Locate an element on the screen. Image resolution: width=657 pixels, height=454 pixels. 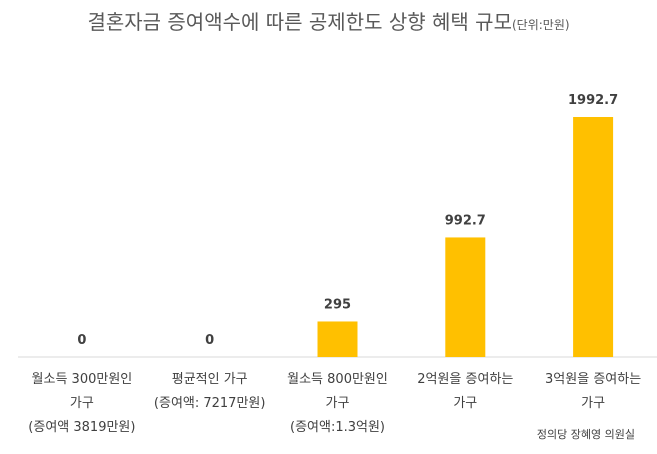
category-label-4-line1: 3억원을 증여하는 is located at coordinates (593, 379).